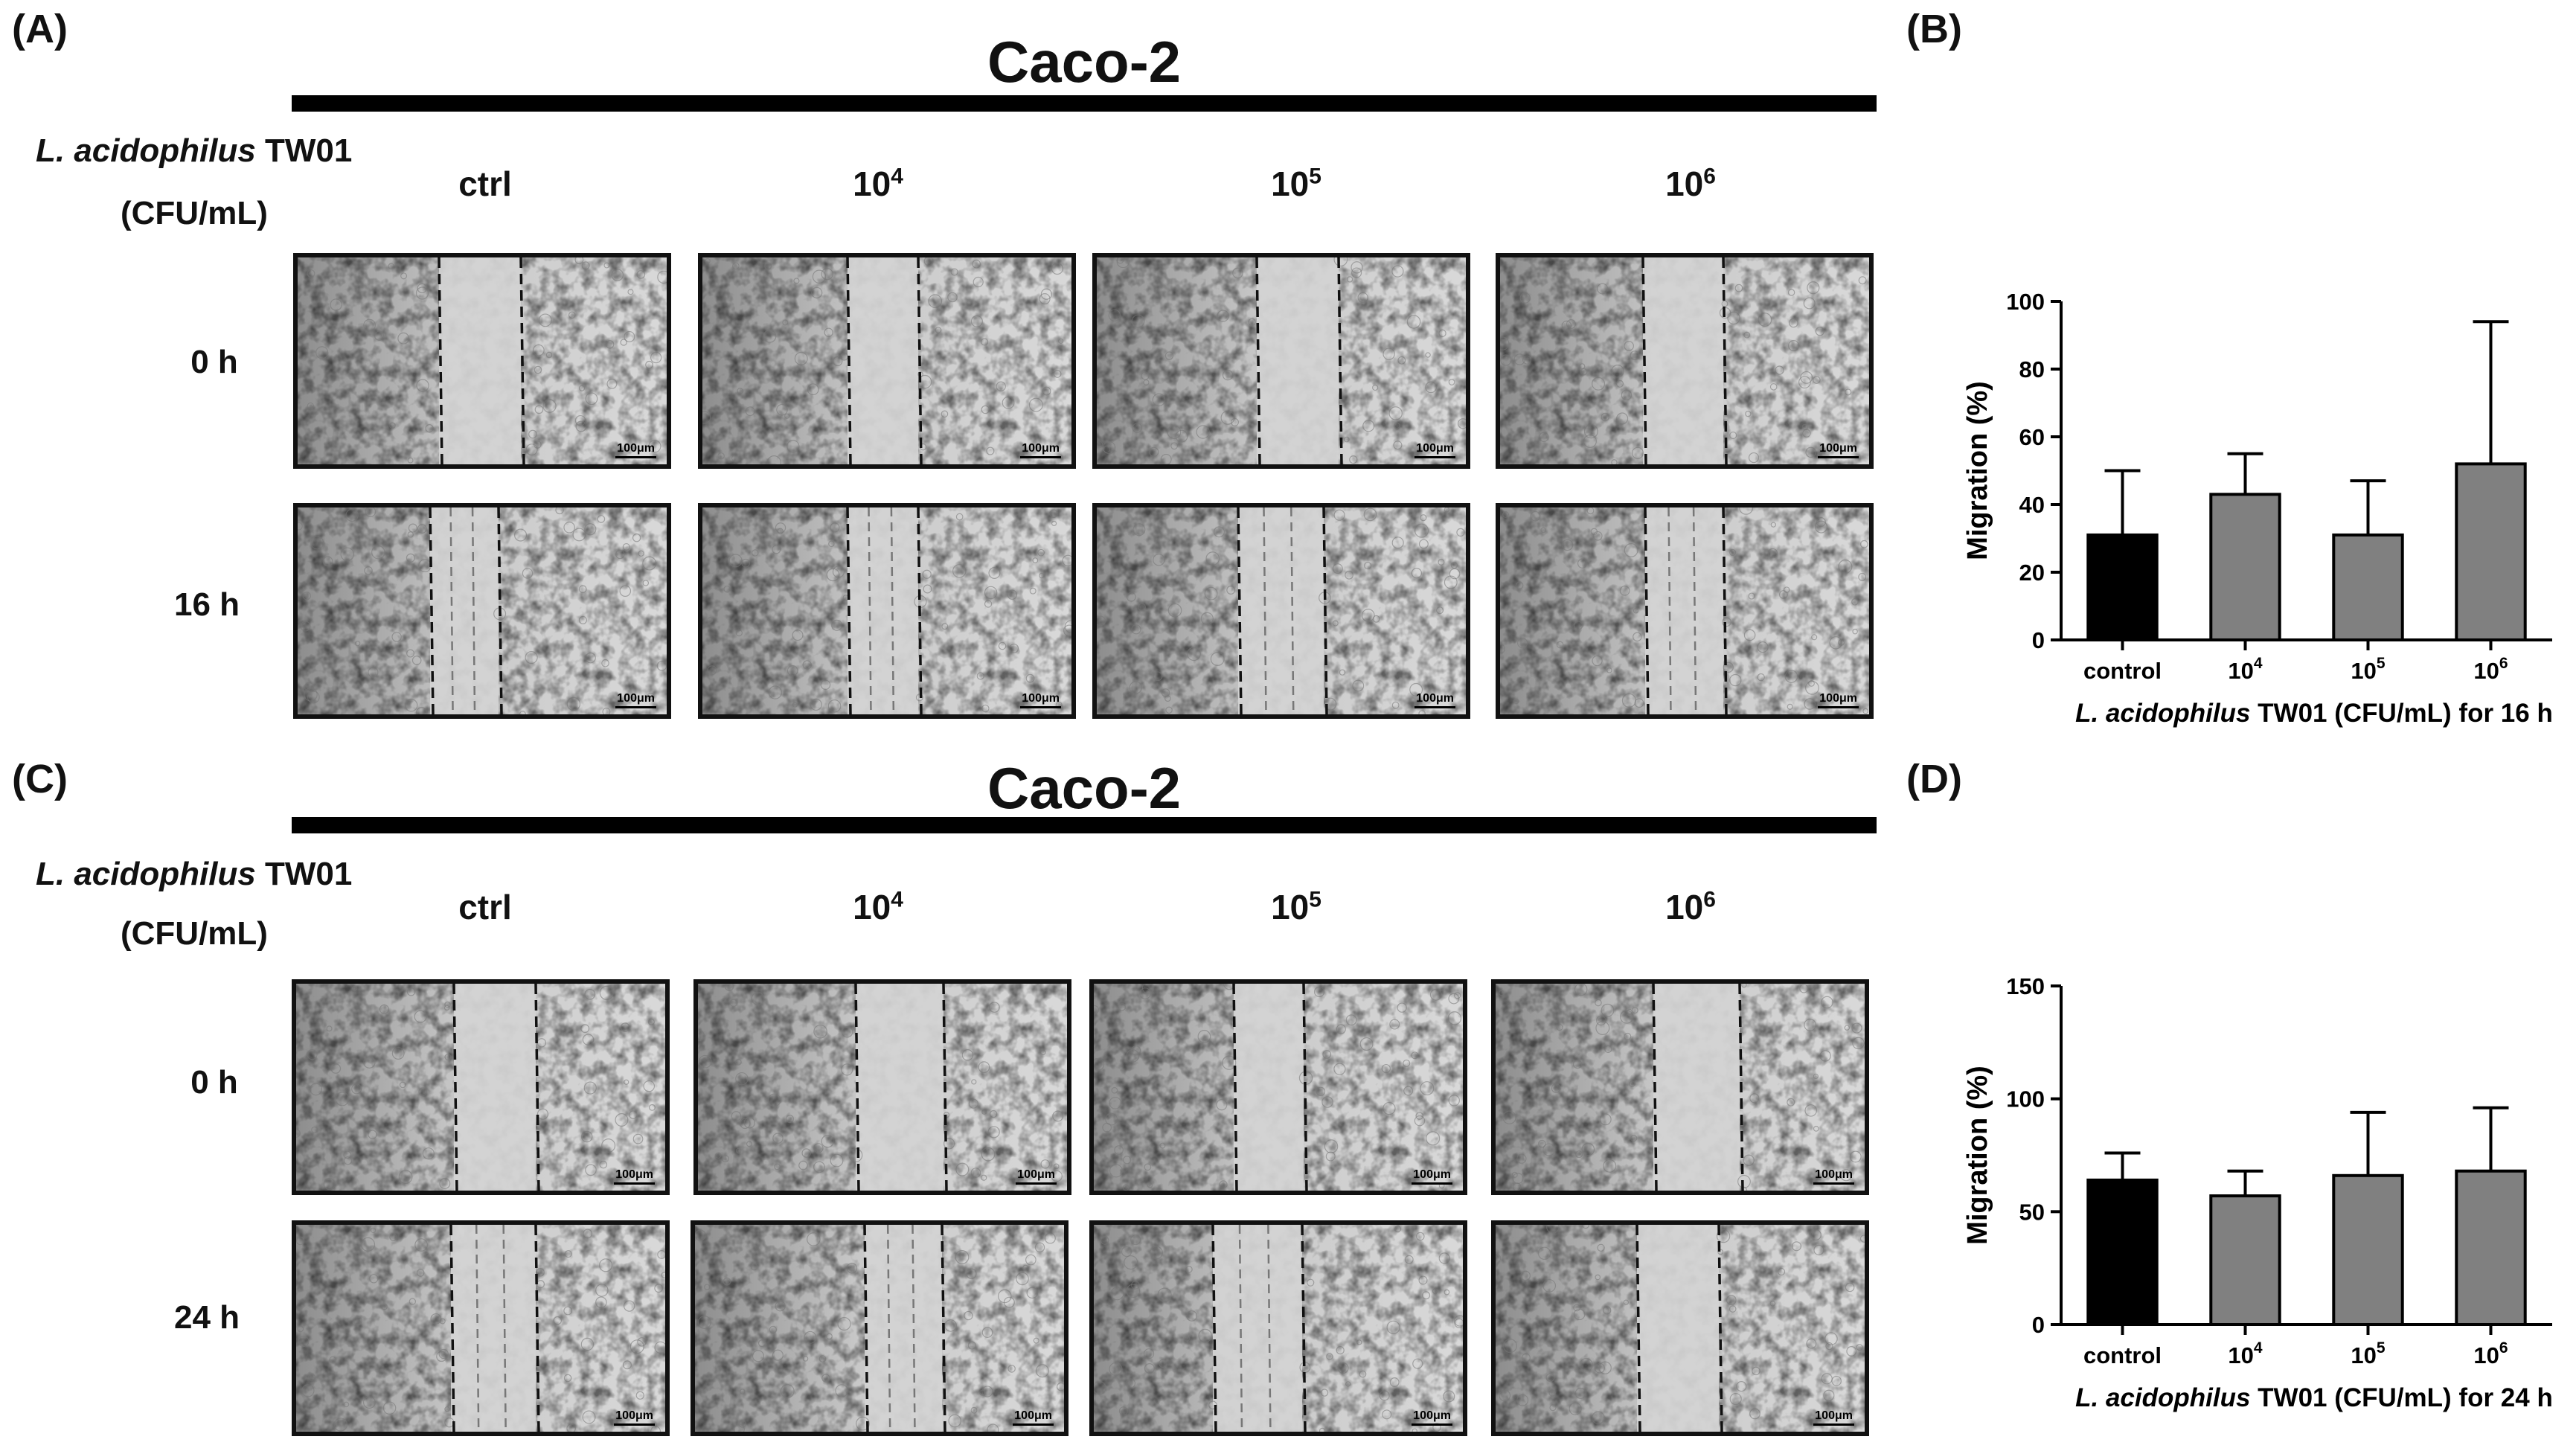 This screenshot has height=1454, width=2576. I want to click on panel-c-col-1e4: 104, so click(878, 906).